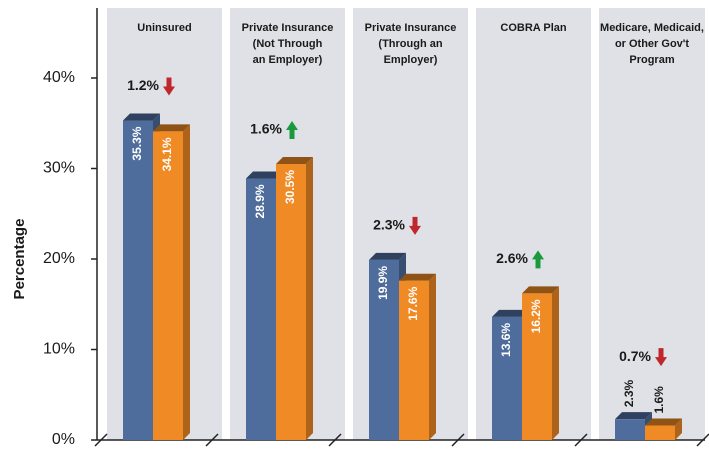  What do you see at coordinates (389, 225) in the screenshot?
I see `change-label: 2.3%` at bounding box center [389, 225].